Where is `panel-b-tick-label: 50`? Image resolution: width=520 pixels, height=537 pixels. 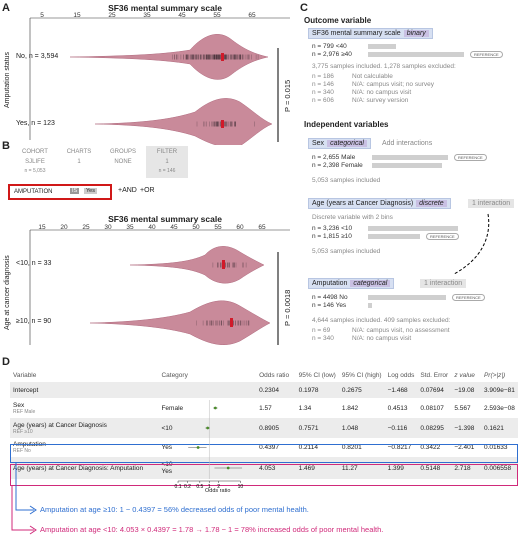
panel-b-tick-label: 50 is located at coordinates (196, 227).